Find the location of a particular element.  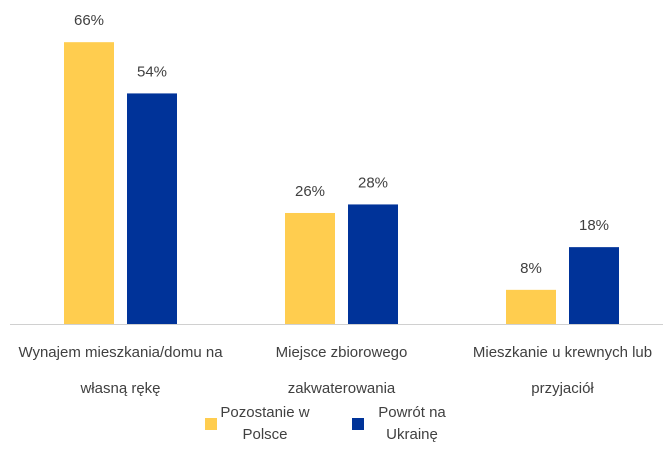

value-label: 66% is located at coordinates (89, 20).